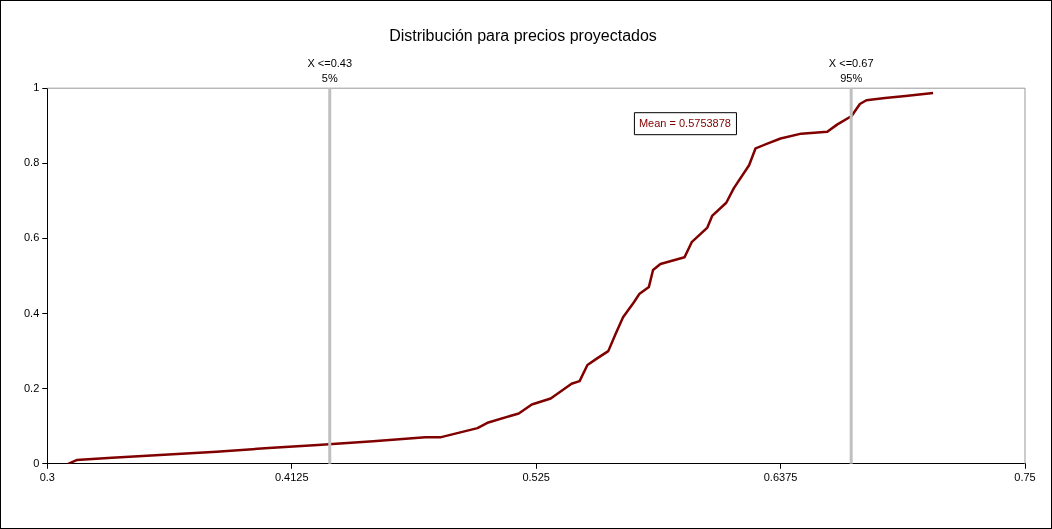 The image size is (1052, 529). What do you see at coordinates (36, 87) in the screenshot?
I see `y-tick-label: 1` at bounding box center [36, 87].